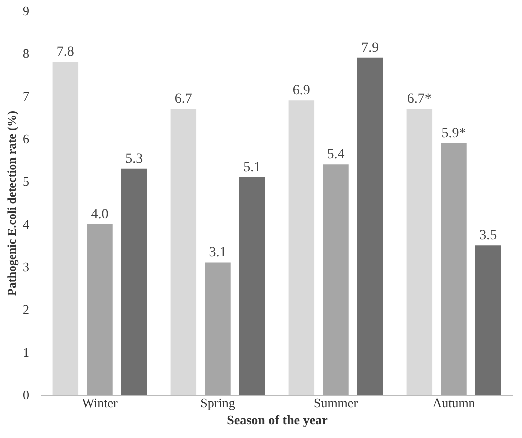 The image size is (522, 438). Describe the element at coordinates (26, 54) in the screenshot. I see `y-tick-label: 8` at that location.